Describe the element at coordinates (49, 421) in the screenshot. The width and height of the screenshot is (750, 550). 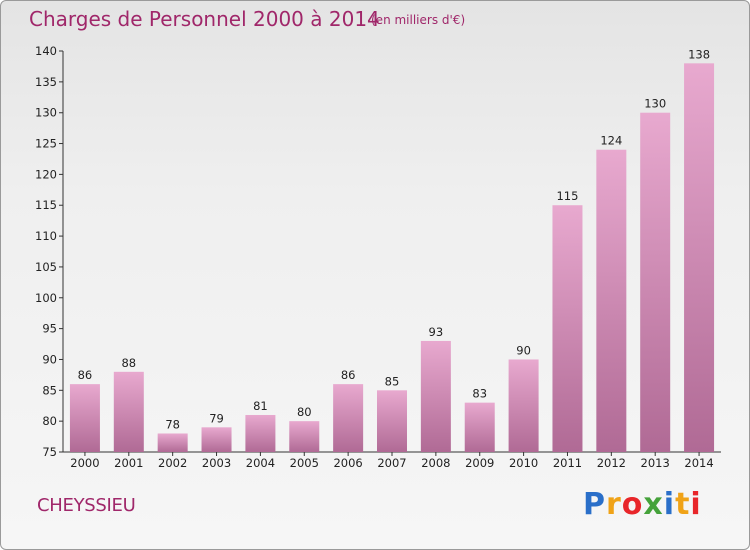
I see `y-tick-label: 80` at that location.